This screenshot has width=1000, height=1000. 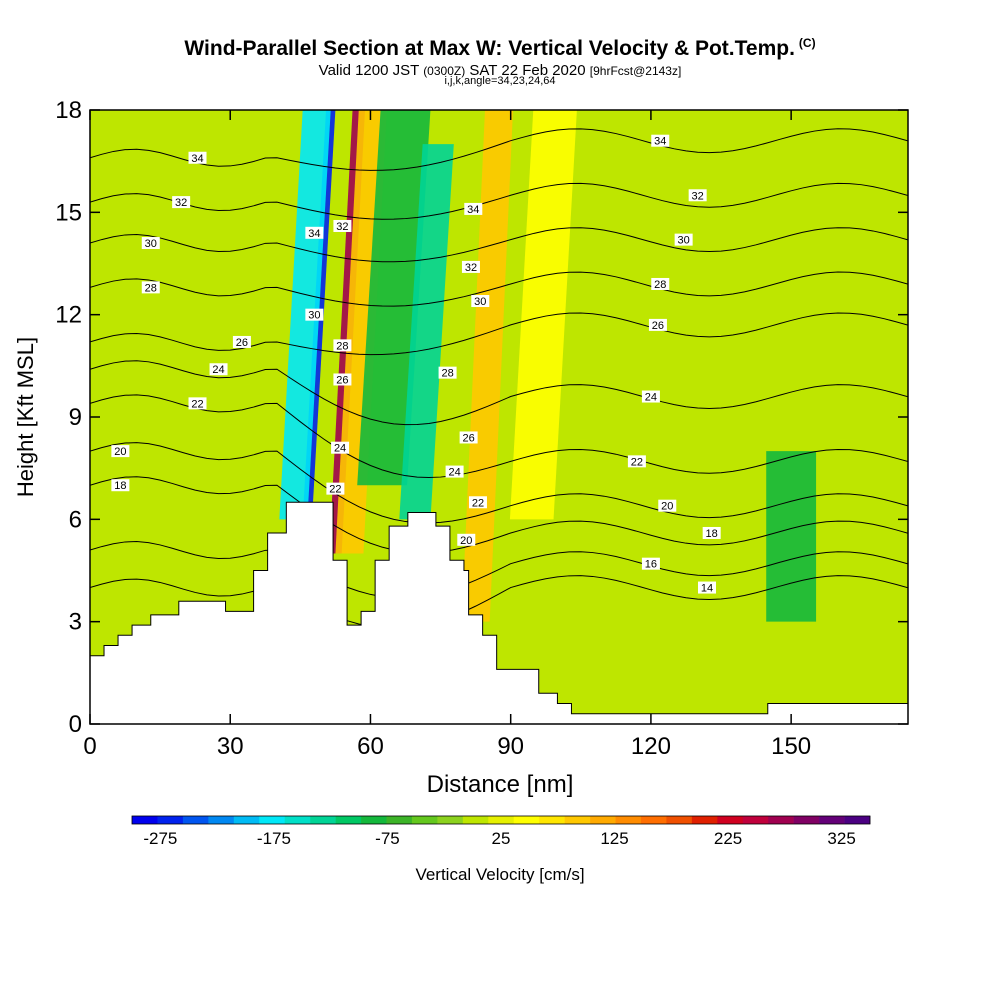 I want to click on contour-label-text: 20, so click(x=466, y=541).